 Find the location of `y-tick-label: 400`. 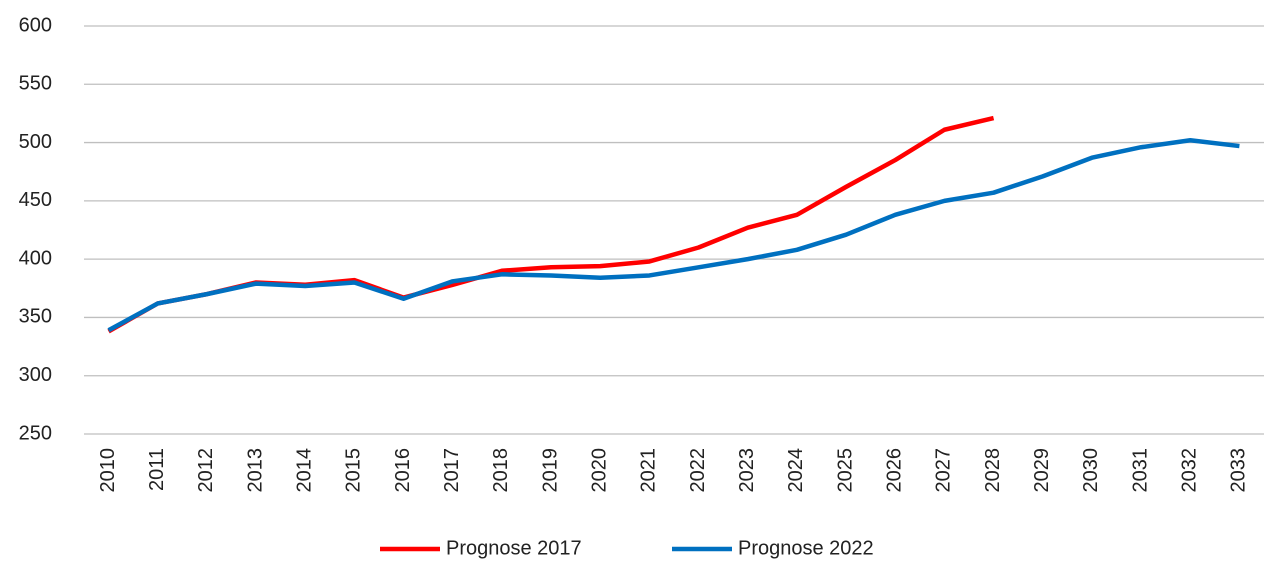

y-tick-label: 400 is located at coordinates (35, 258).